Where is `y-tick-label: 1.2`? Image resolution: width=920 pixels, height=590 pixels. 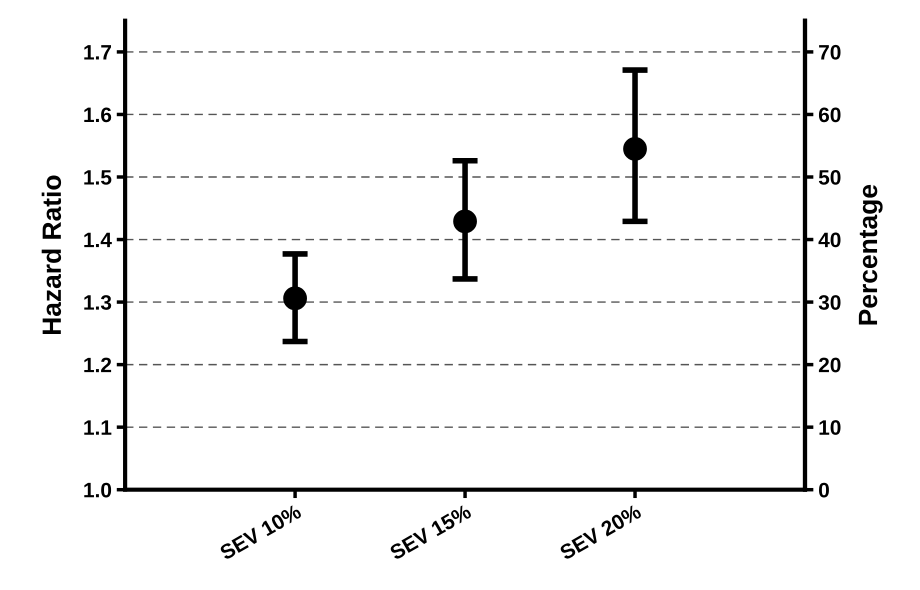 y-tick-label: 1.2 is located at coordinates (98, 365).